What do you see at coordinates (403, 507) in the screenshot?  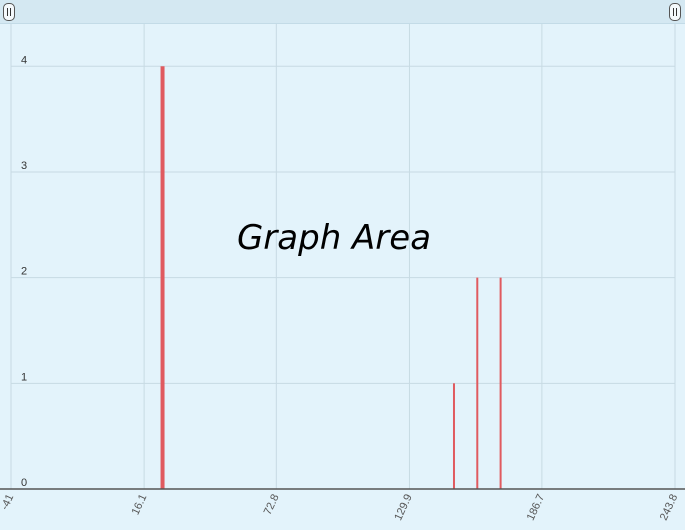 I see `x-tick-label: 129.9` at bounding box center [403, 507].